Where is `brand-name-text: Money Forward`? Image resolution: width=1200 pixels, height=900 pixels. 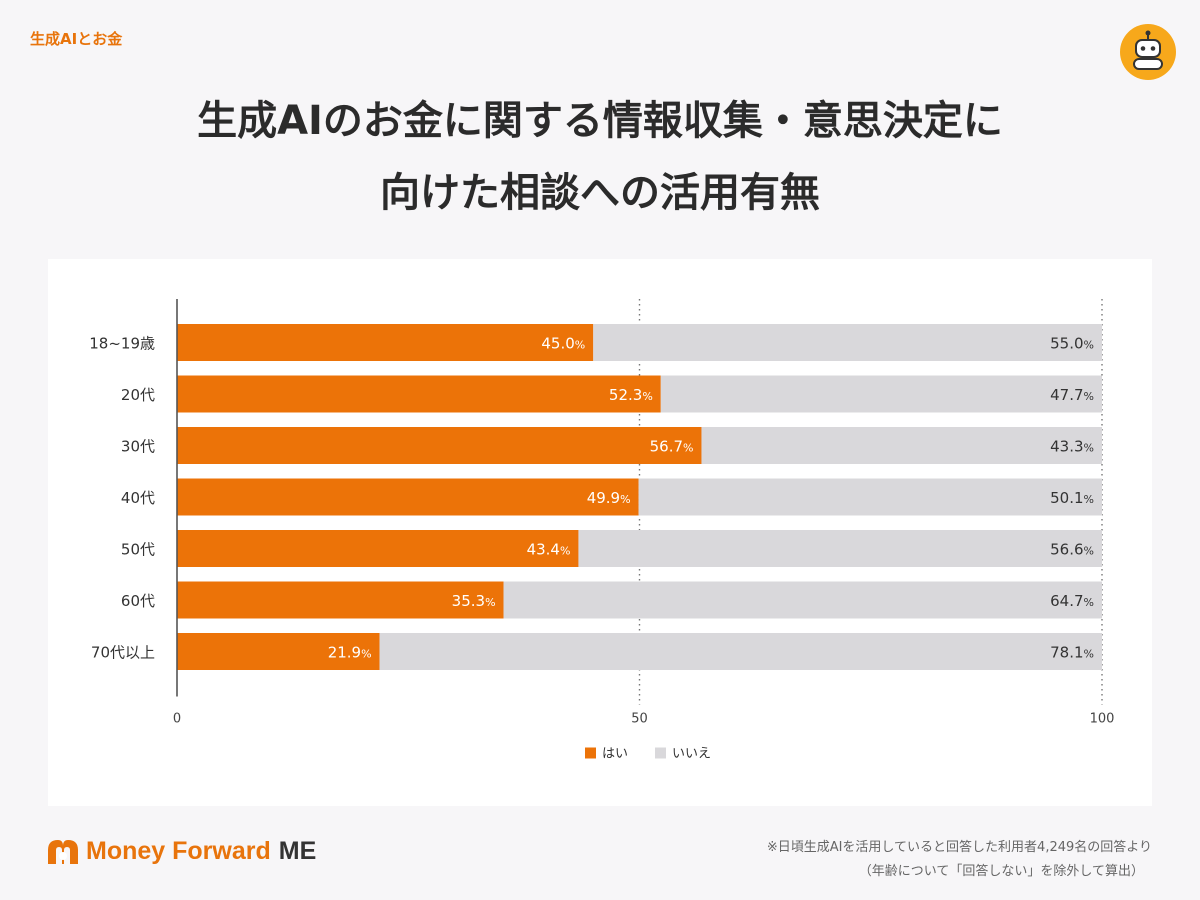 brand-name-text: Money Forward is located at coordinates (178, 850).